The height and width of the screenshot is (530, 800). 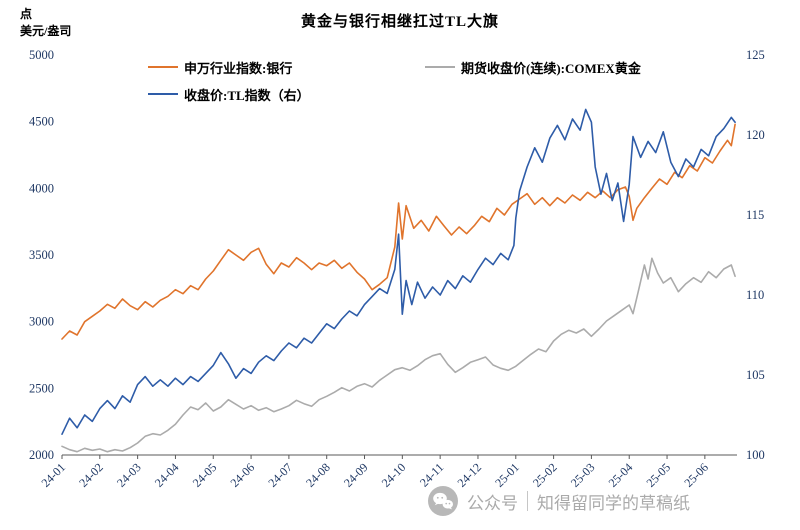 I want to click on watermark-account-name: 知得留同学的草稿纸, so click(x=613, y=503).